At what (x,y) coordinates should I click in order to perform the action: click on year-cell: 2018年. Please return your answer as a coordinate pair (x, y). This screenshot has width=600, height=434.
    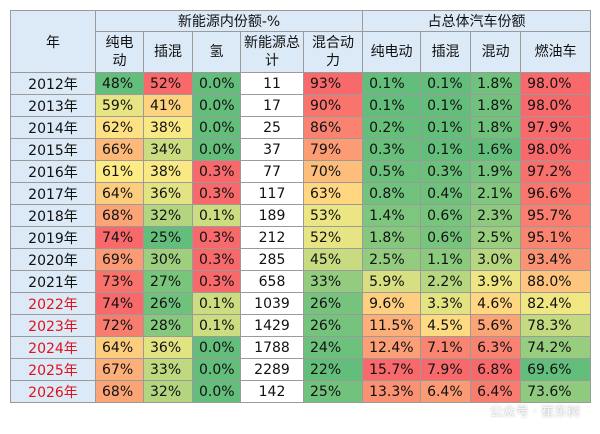
    Looking at the image, I should click on (53, 215).